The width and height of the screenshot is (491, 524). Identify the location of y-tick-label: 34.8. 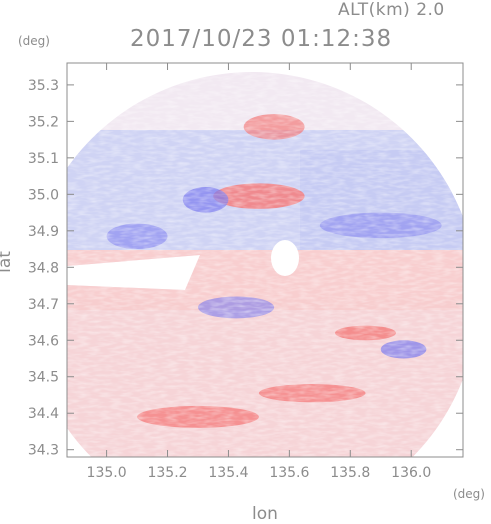
(43, 268).